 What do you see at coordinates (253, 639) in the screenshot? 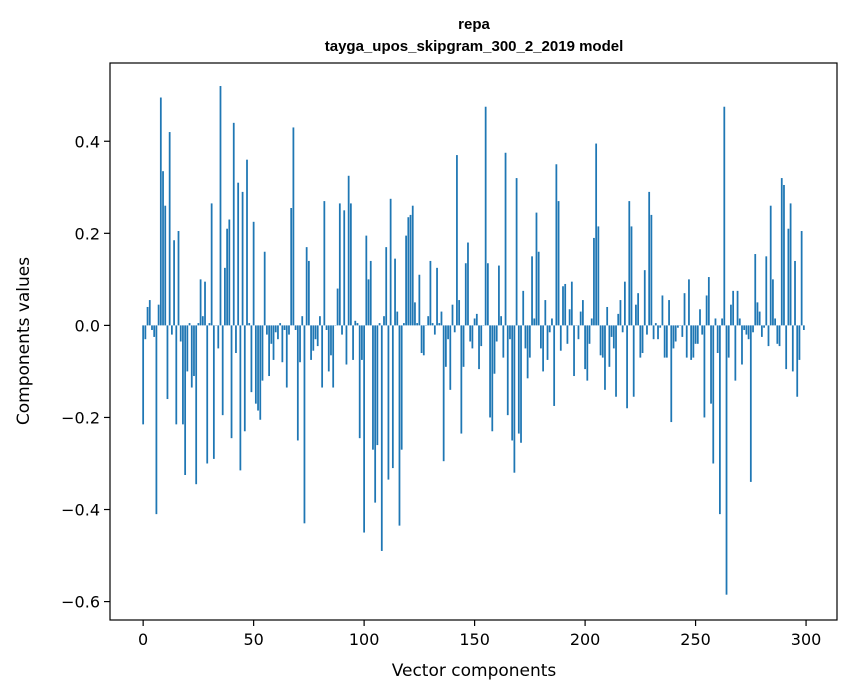
I see `x-tick-label: 50` at bounding box center [253, 639].